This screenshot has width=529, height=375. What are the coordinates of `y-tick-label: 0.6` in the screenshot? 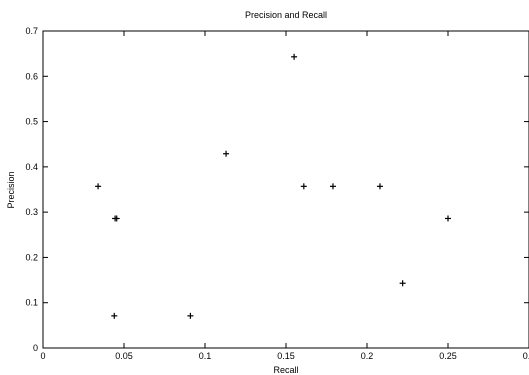 It's located at (31, 76).